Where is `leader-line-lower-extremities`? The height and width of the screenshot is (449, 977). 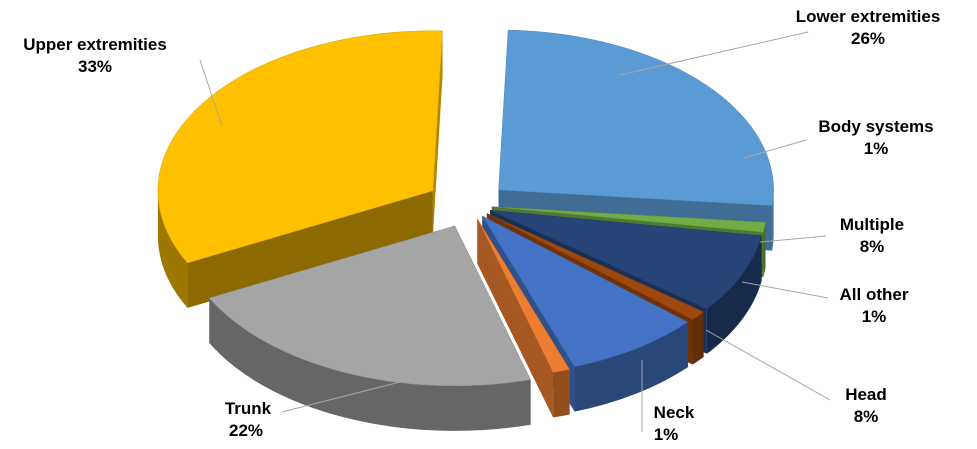 leader-line-lower-extremities is located at coordinates (714, 53).